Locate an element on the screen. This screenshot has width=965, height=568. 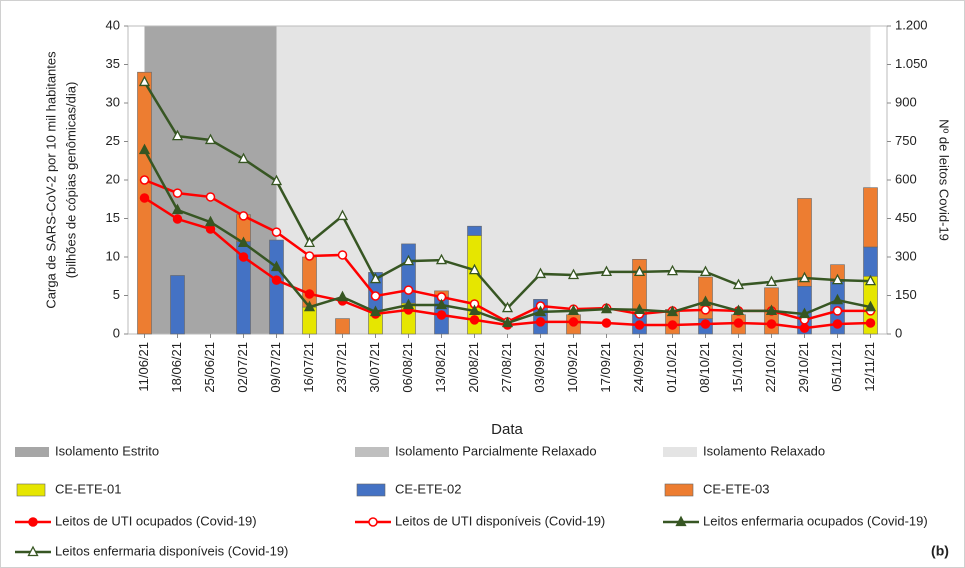
x-axis-label: Data is located at coordinates (507, 429).